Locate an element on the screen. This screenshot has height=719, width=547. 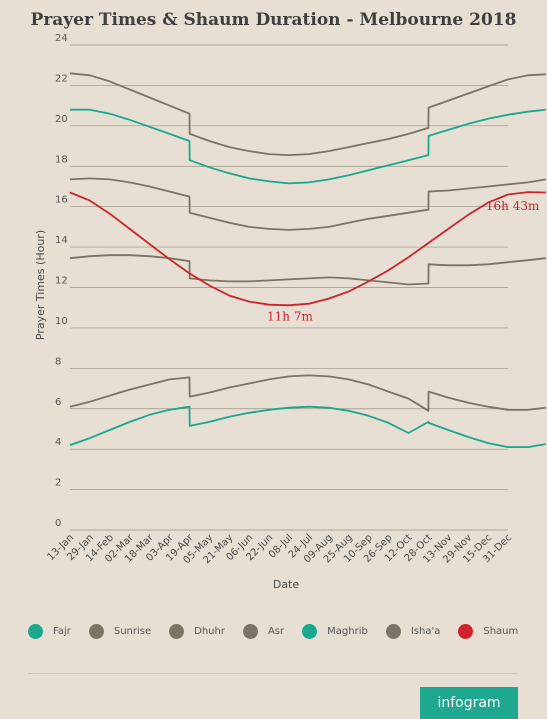
legend-label: Dhuhr is located at coordinates (209, 631).